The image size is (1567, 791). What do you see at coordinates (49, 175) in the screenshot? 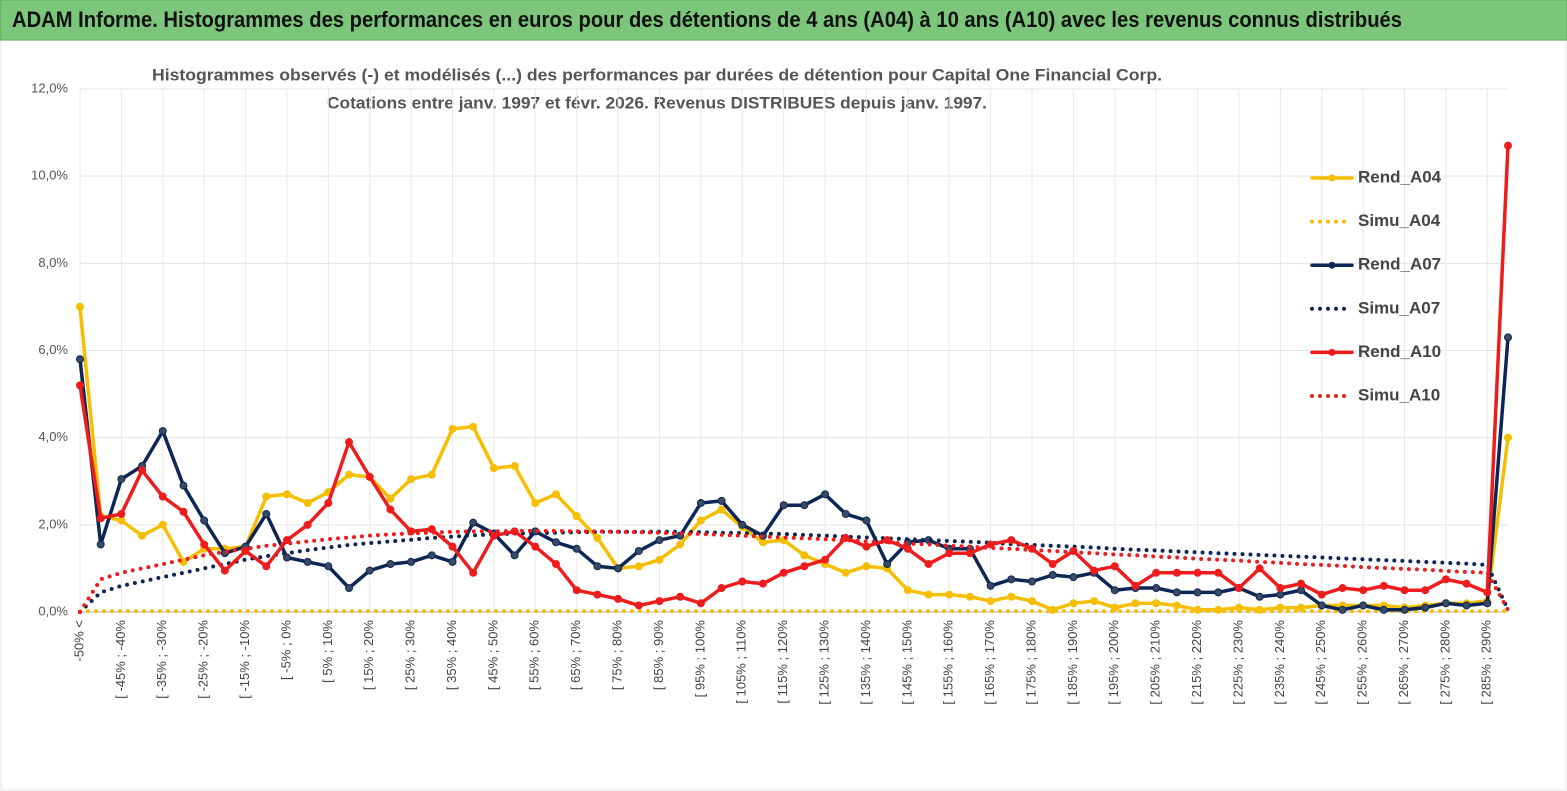
I see `y-tick-label: 10,0%` at bounding box center [49, 175].